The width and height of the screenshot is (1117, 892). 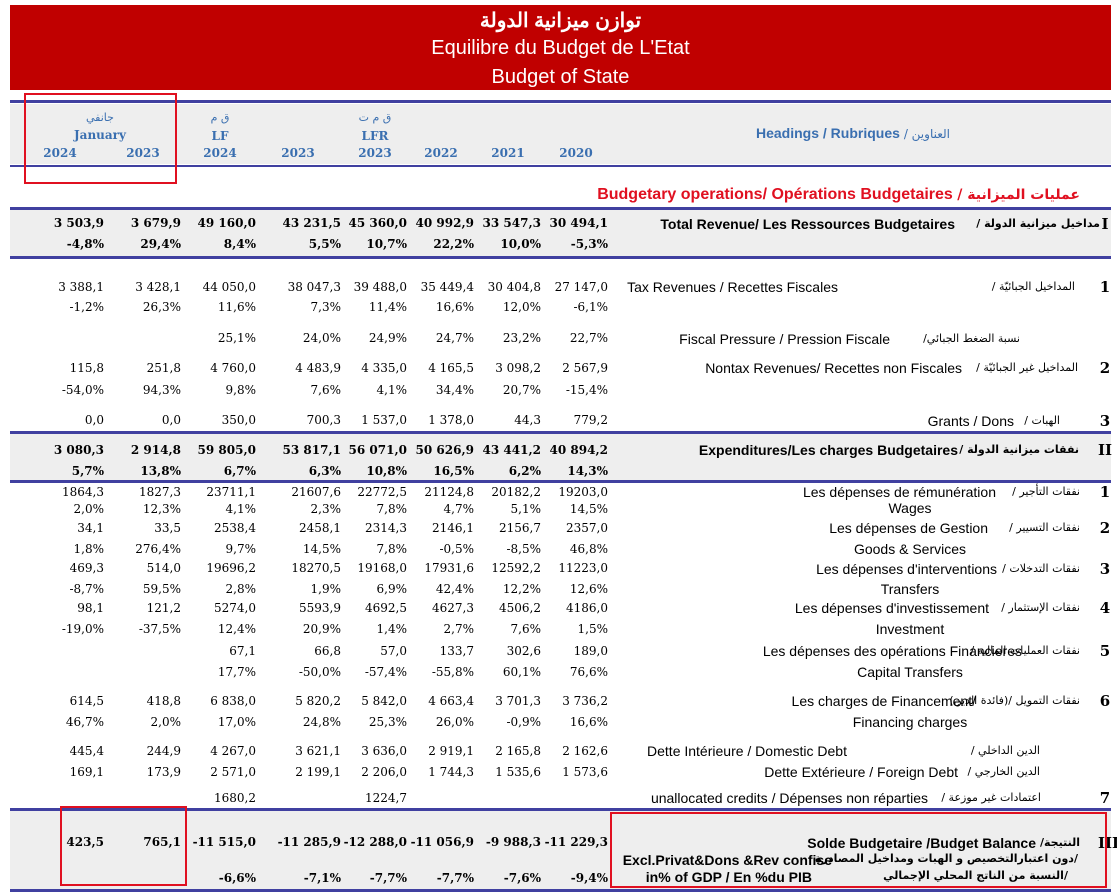 What do you see at coordinates (236, 307) in the screenshot?
I see `cell-growth: 11,6%` at bounding box center [236, 307].